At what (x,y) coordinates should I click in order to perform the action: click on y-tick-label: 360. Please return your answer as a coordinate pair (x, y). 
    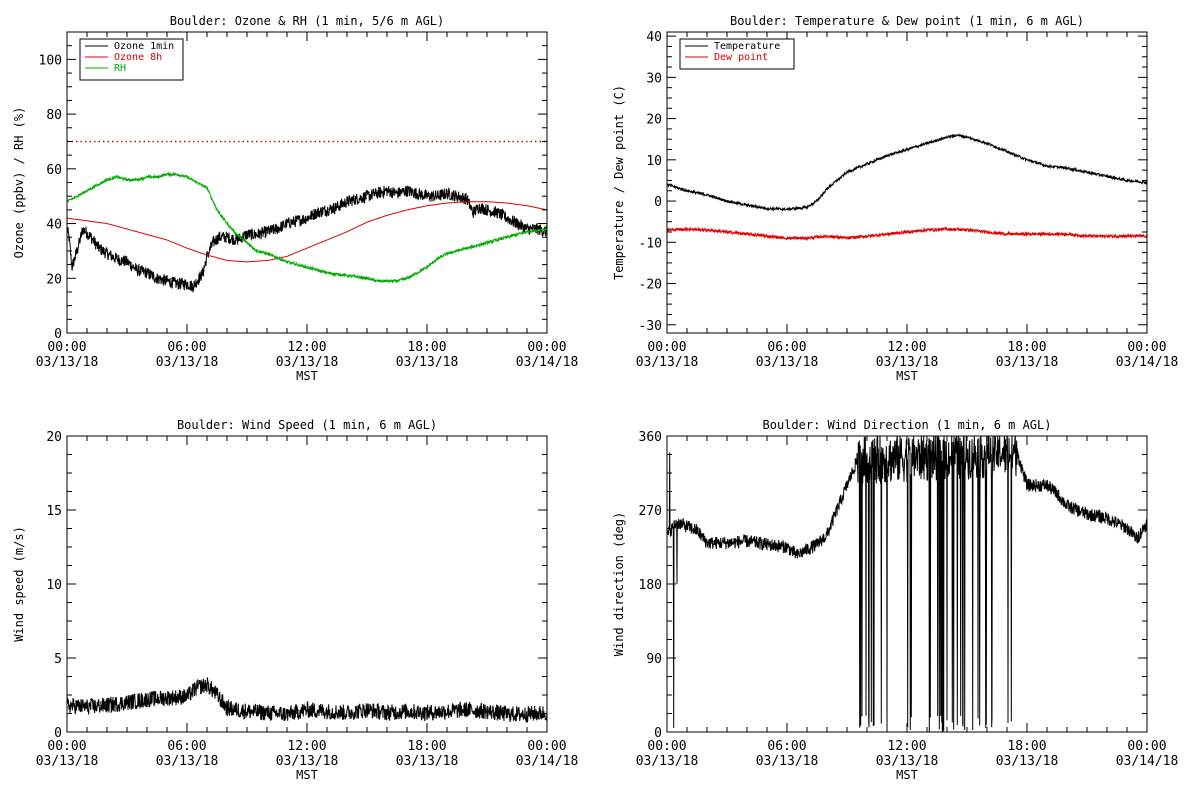
    Looking at the image, I should click on (650, 437).